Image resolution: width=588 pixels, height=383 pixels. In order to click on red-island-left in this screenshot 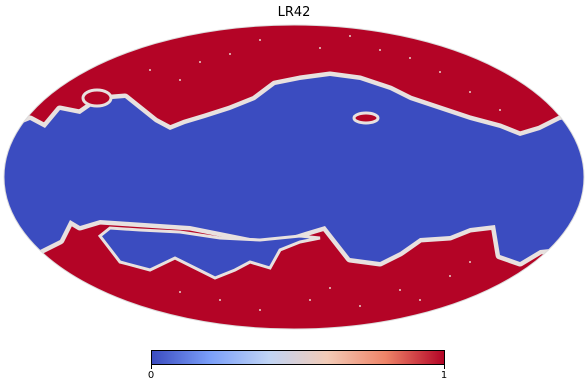, I will do `click(97, 98)`.